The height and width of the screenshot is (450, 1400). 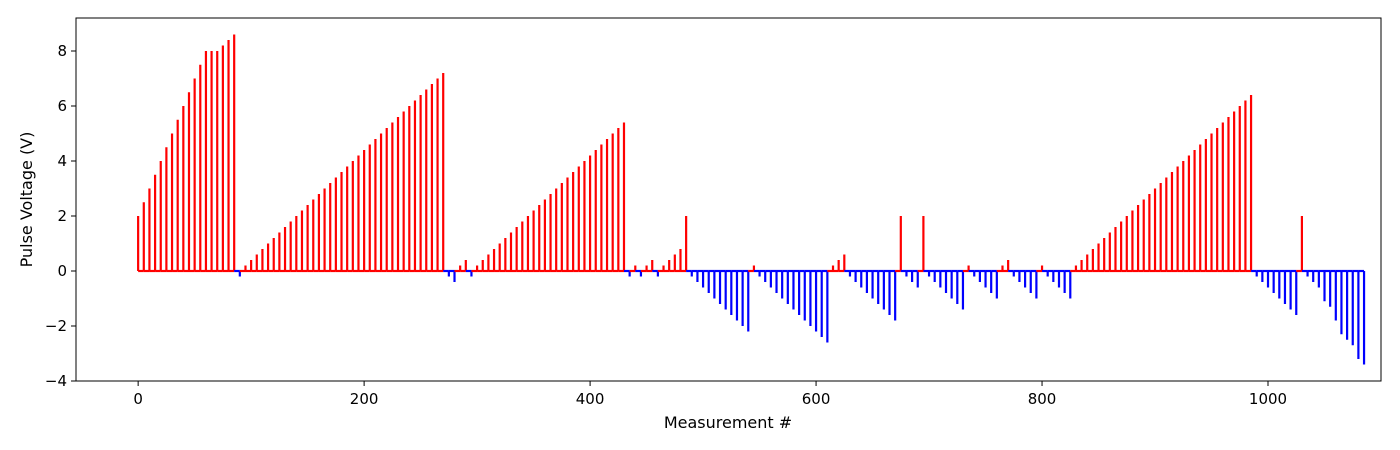 I want to click on y-tick-label: 0, so click(x=62, y=271).